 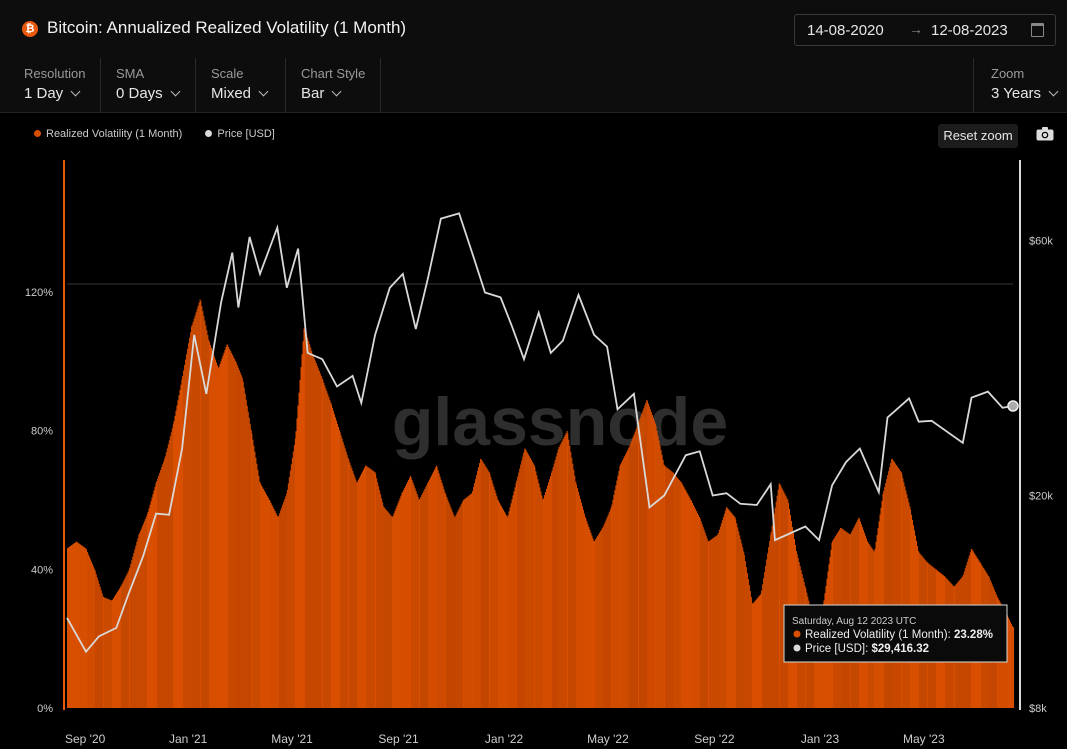 What do you see at coordinates (148, 93) in the screenshot?
I see `sma-value: 0 Days` at bounding box center [148, 93].